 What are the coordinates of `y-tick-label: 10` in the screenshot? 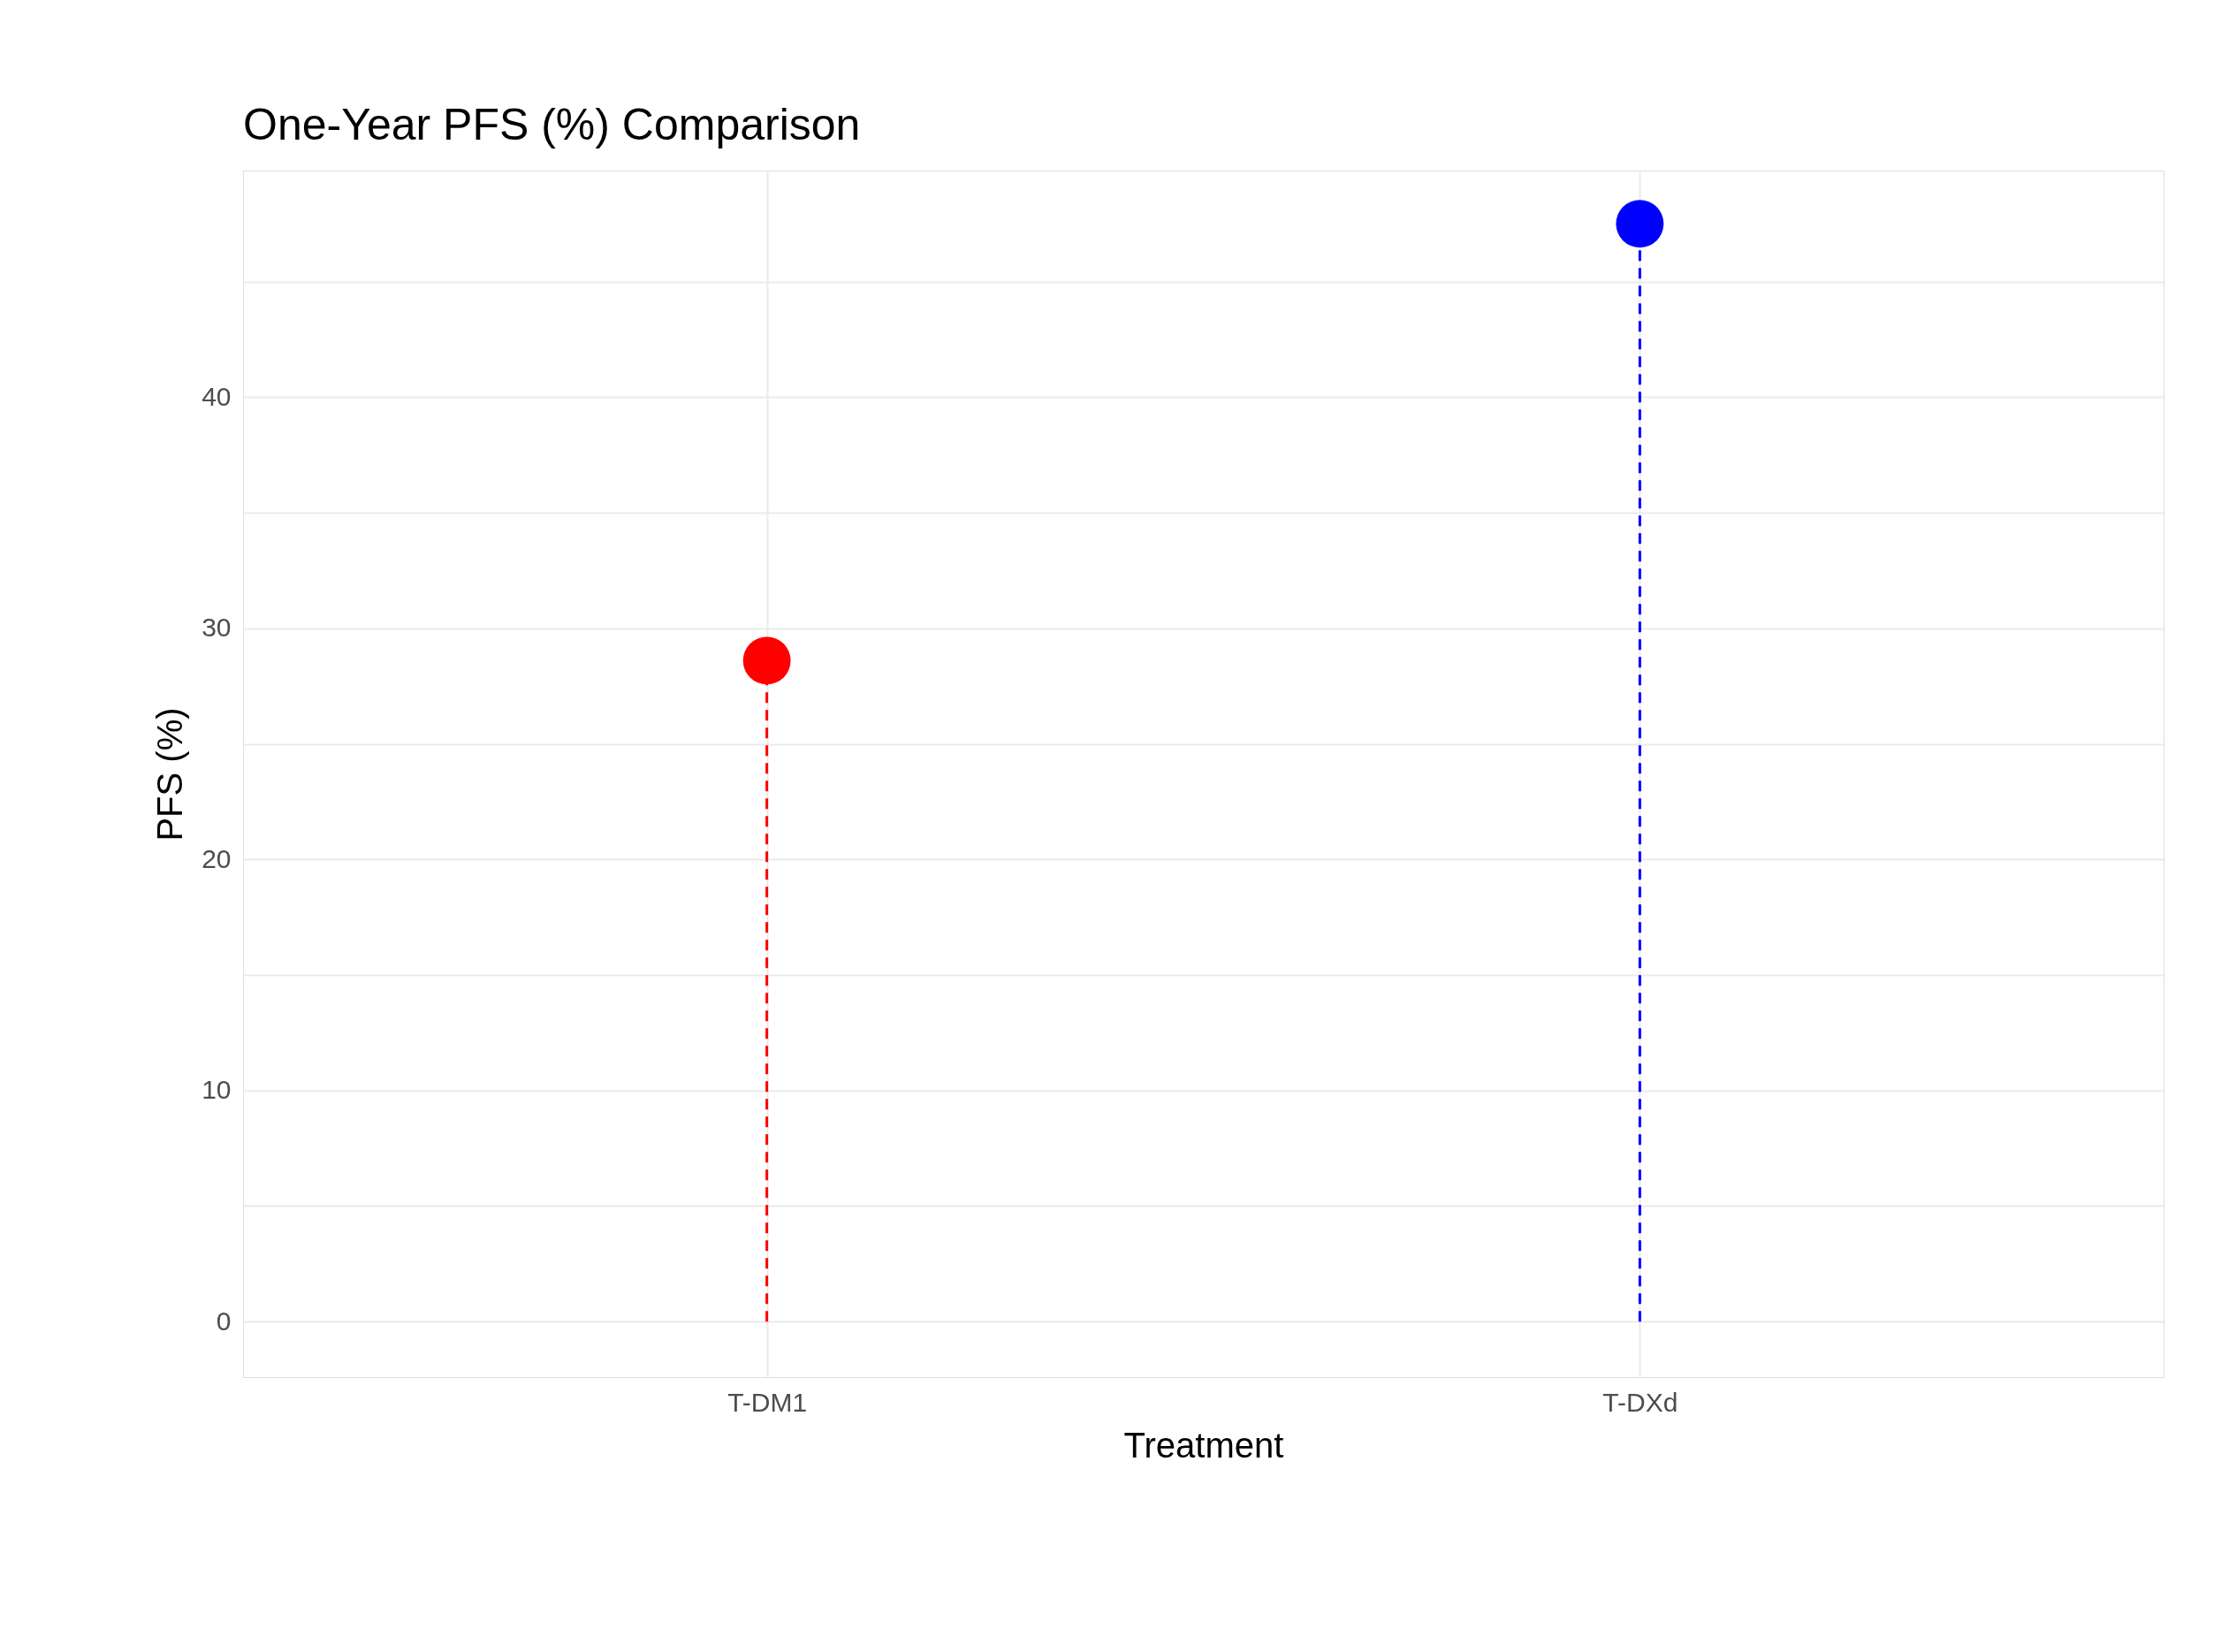 It's located at (217, 1090).